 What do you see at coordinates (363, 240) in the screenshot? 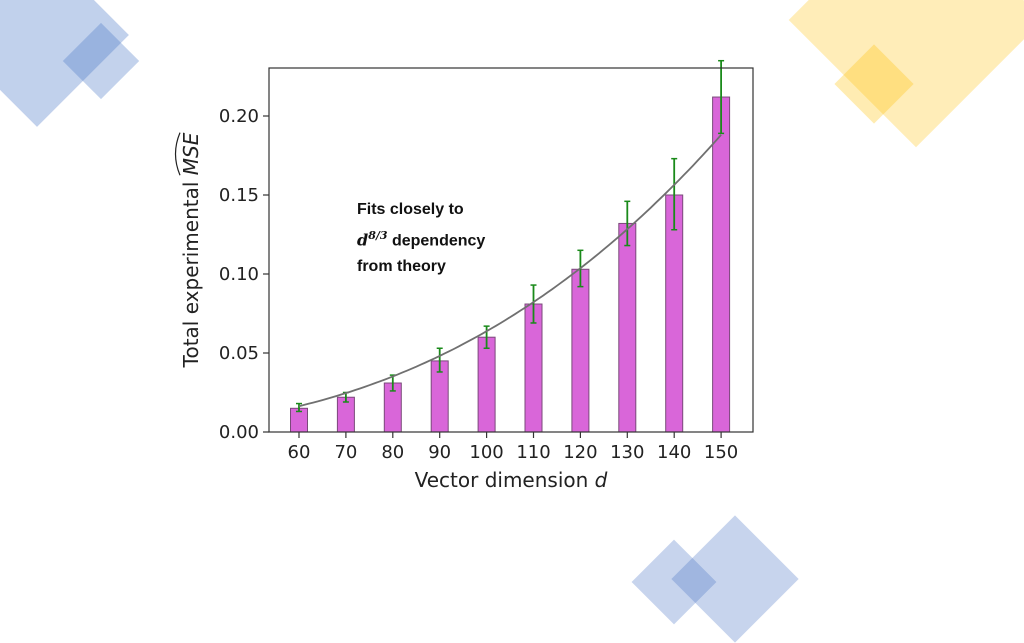
I see `annotation-math-base: d` at bounding box center [363, 240].